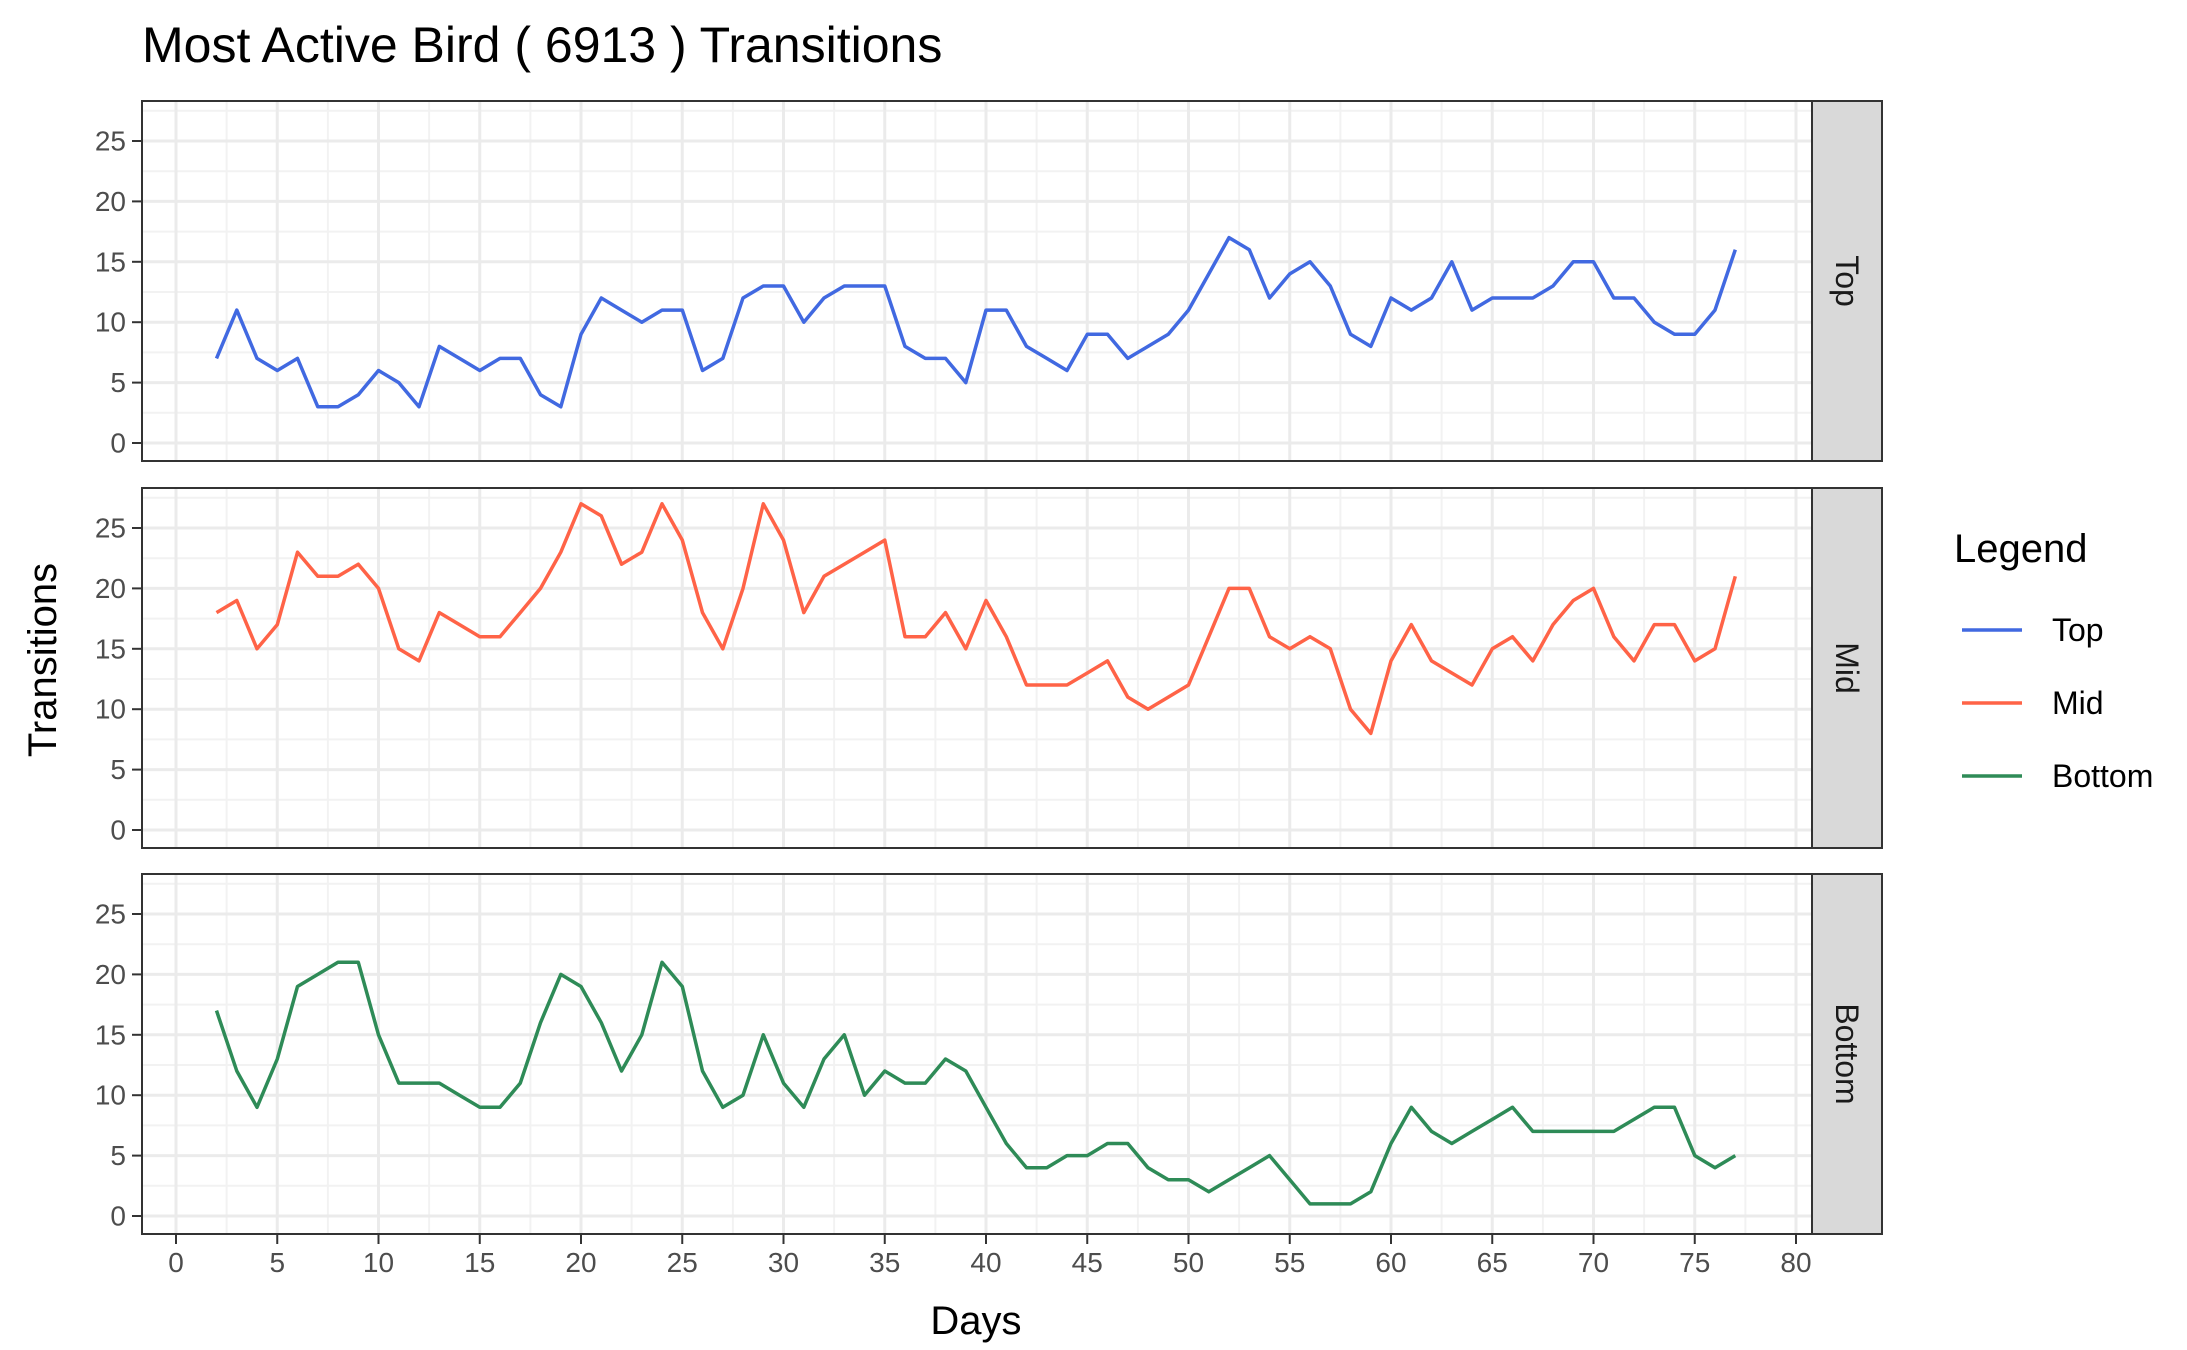 This screenshot has width=2187, height=1350. What do you see at coordinates (2102, 776) in the screenshot?
I see `legend-label: Bottom` at bounding box center [2102, 776].